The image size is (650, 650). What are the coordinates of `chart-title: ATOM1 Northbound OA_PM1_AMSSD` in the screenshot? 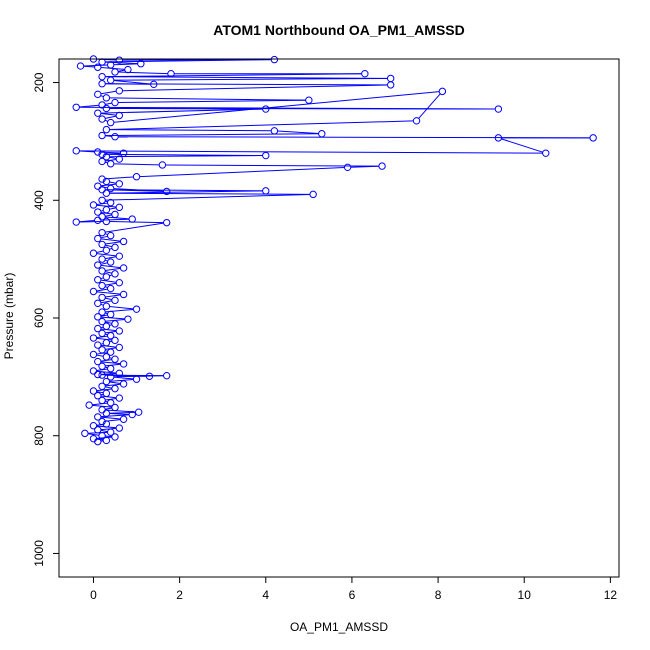 It's located at (339, 30).